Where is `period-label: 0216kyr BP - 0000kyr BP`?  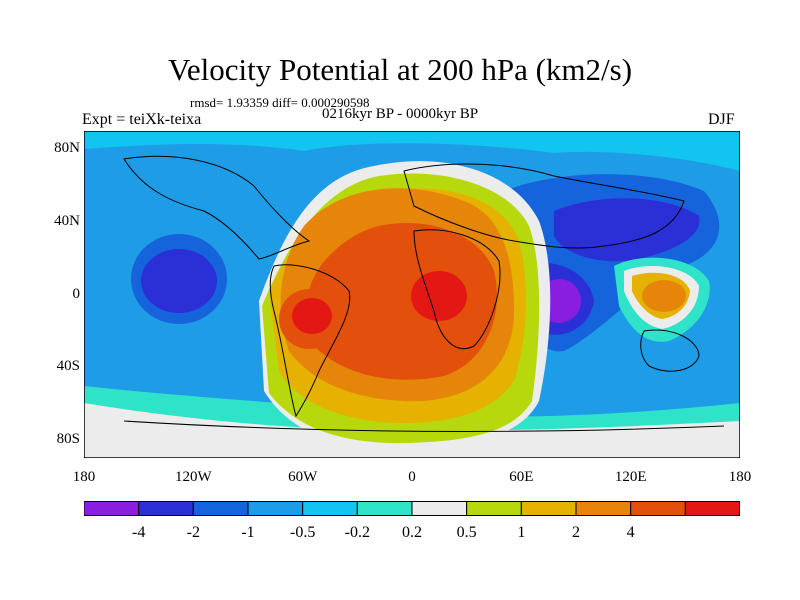
period-label: 0216kyr BP - 0000kyr BP is located at coordinates (400, 114).